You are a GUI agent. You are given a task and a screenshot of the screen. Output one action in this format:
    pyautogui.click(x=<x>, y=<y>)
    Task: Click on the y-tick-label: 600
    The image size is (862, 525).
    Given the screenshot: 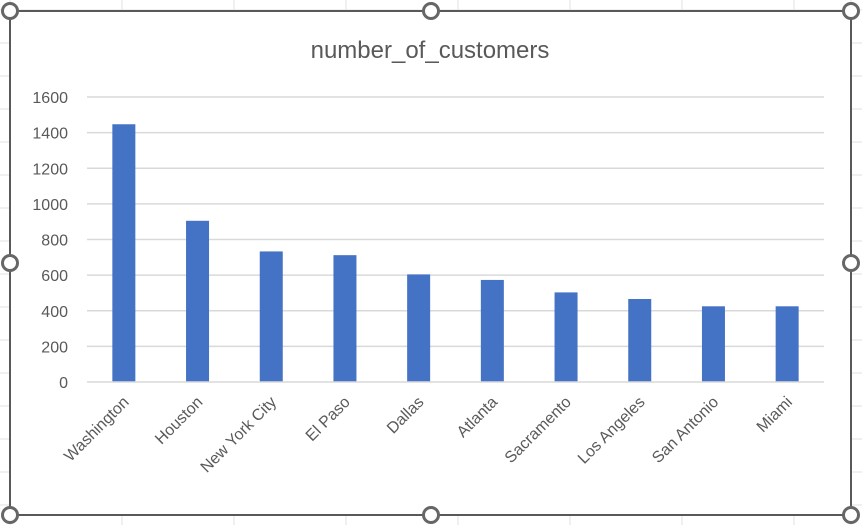 What is the action you would take?
    pyautogui.click(x=54, y=276)
    